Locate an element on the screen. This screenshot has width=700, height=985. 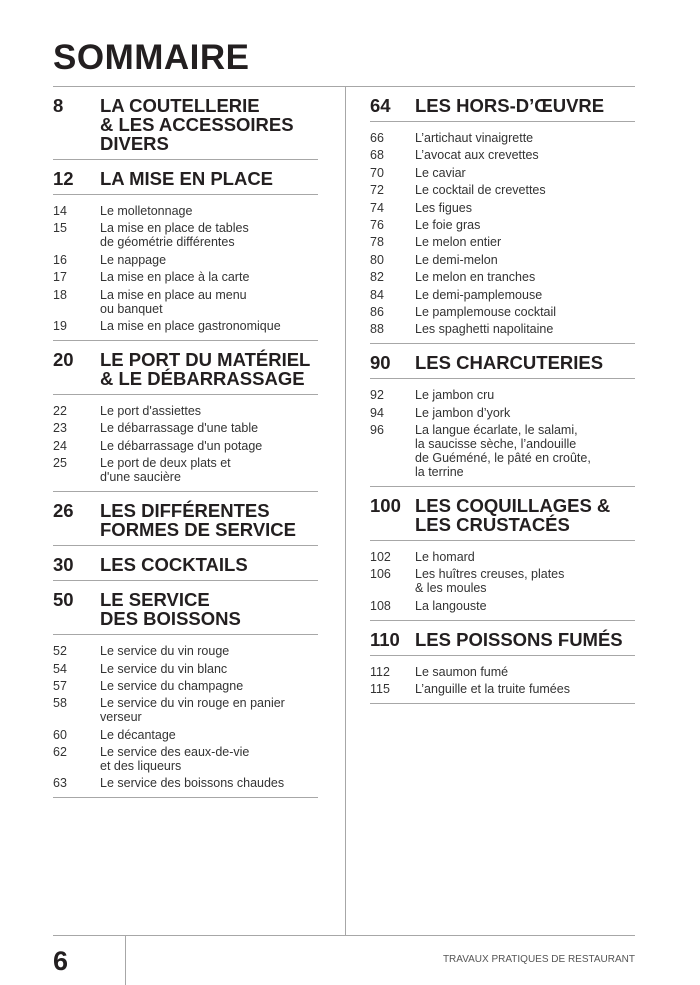
toc-entry: 88 Les spaghetti napolitaine is located at coordinates (502, 329).